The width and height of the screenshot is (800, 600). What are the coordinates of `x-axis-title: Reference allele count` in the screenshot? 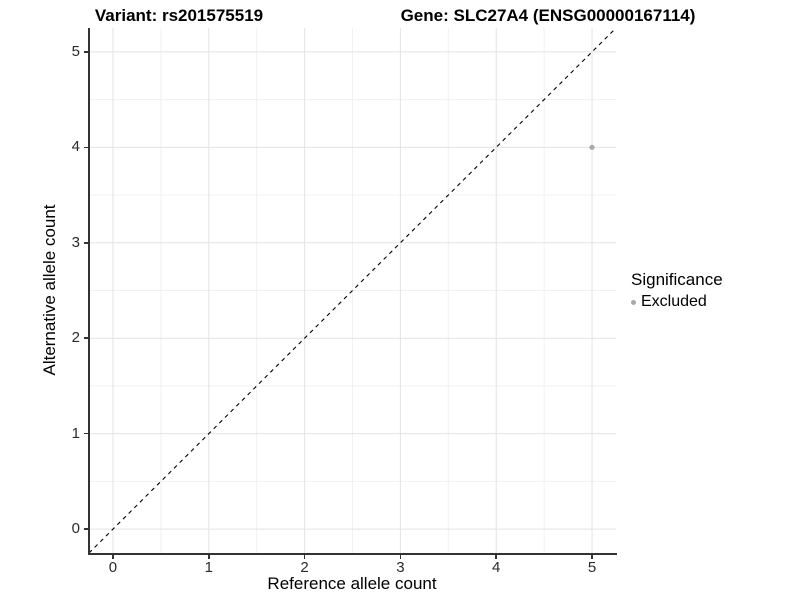 It's located at (352, 583).